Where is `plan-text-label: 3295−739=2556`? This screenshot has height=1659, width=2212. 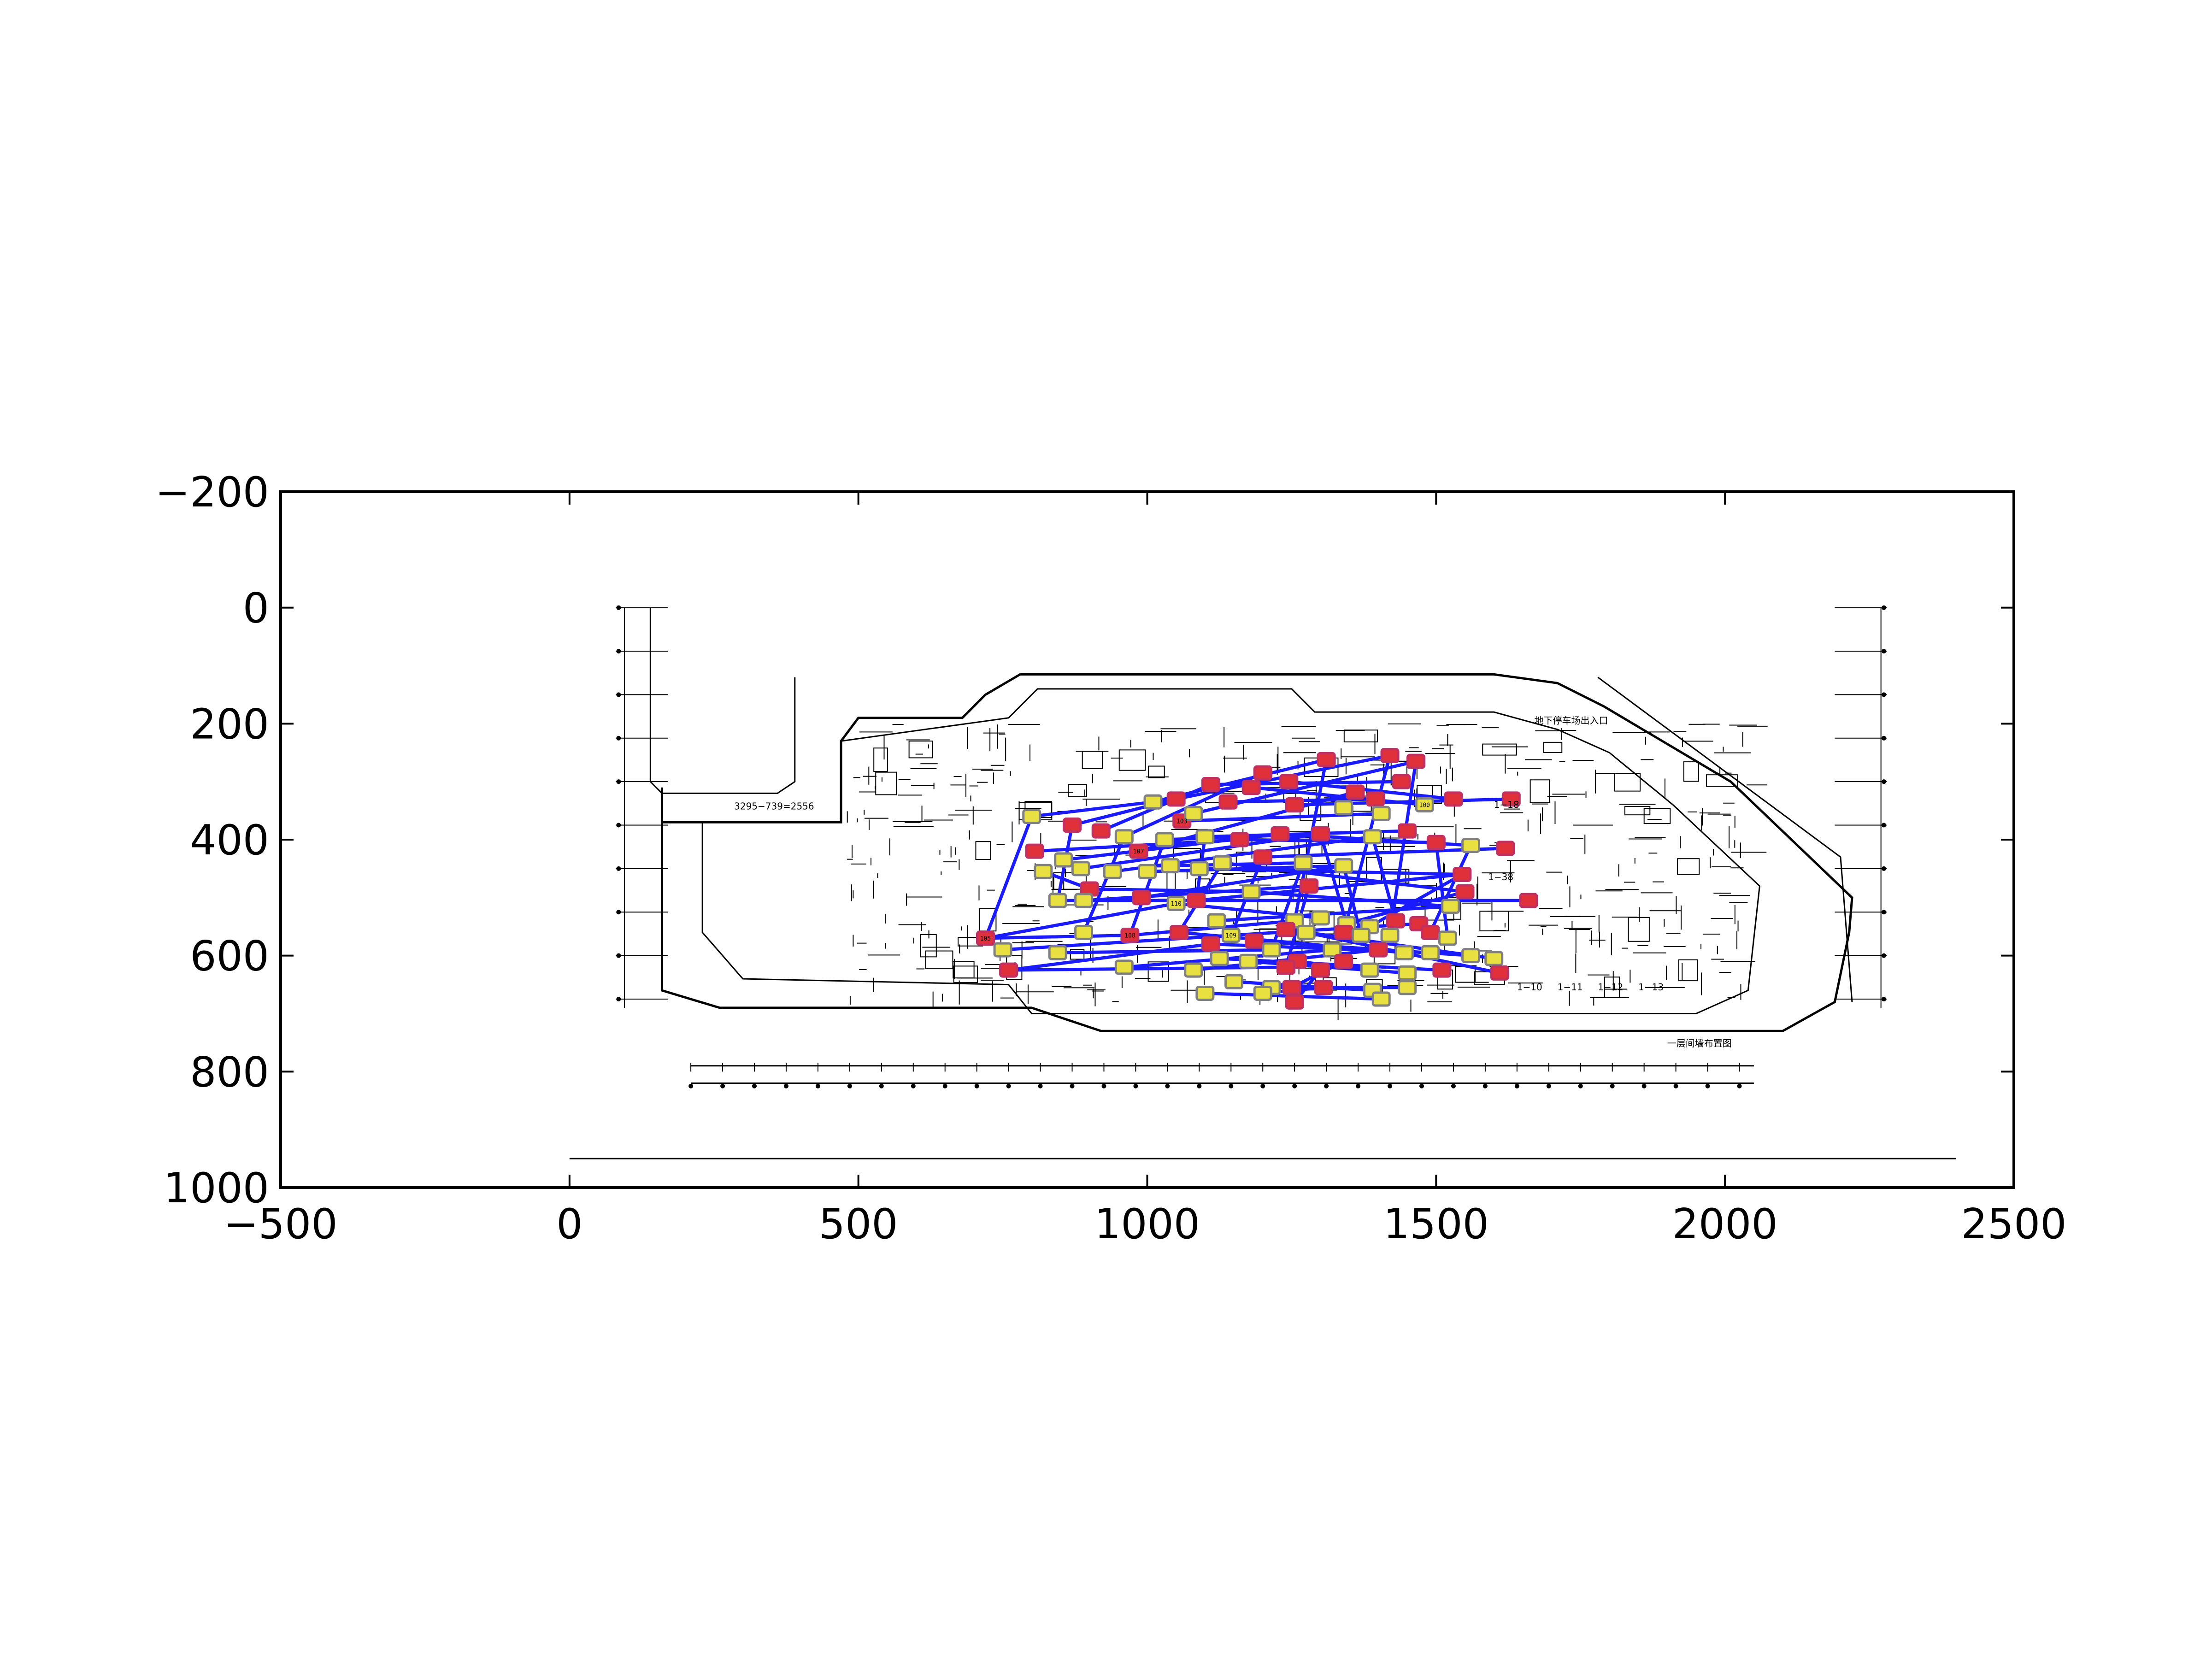 plan-text-label: 3295−739=2556 is located at coordinates (774, 806).